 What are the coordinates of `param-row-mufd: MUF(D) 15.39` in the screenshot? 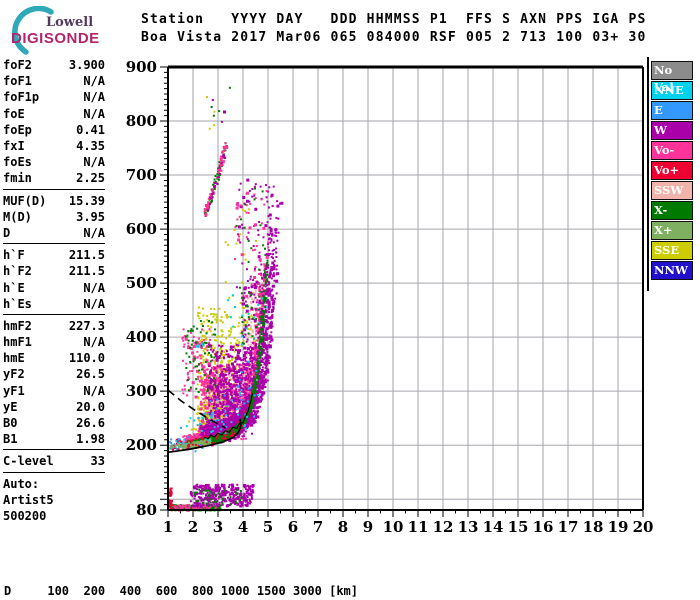 It's located at (54, 201).